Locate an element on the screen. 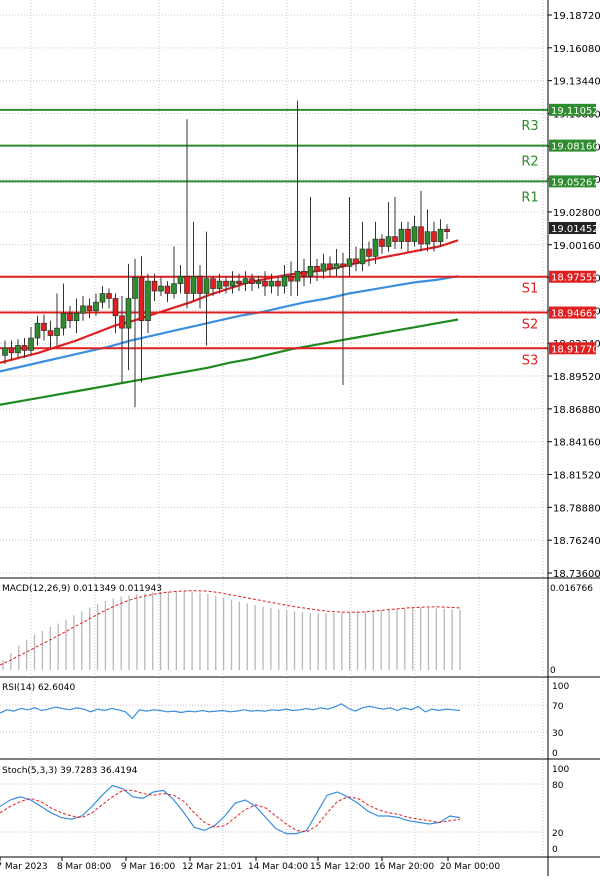  level-badge-s3 is located at coordinates (572, 348).